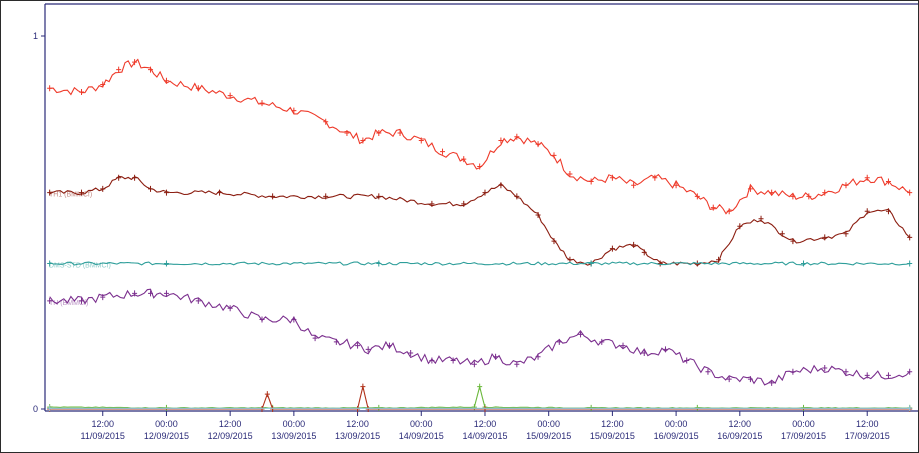 The width and height of the screenshot is (919, 453). Describe the element at coordinates (166, 436) in the screenshot. I see `x-tick-date: 12/09/2015` at that location.